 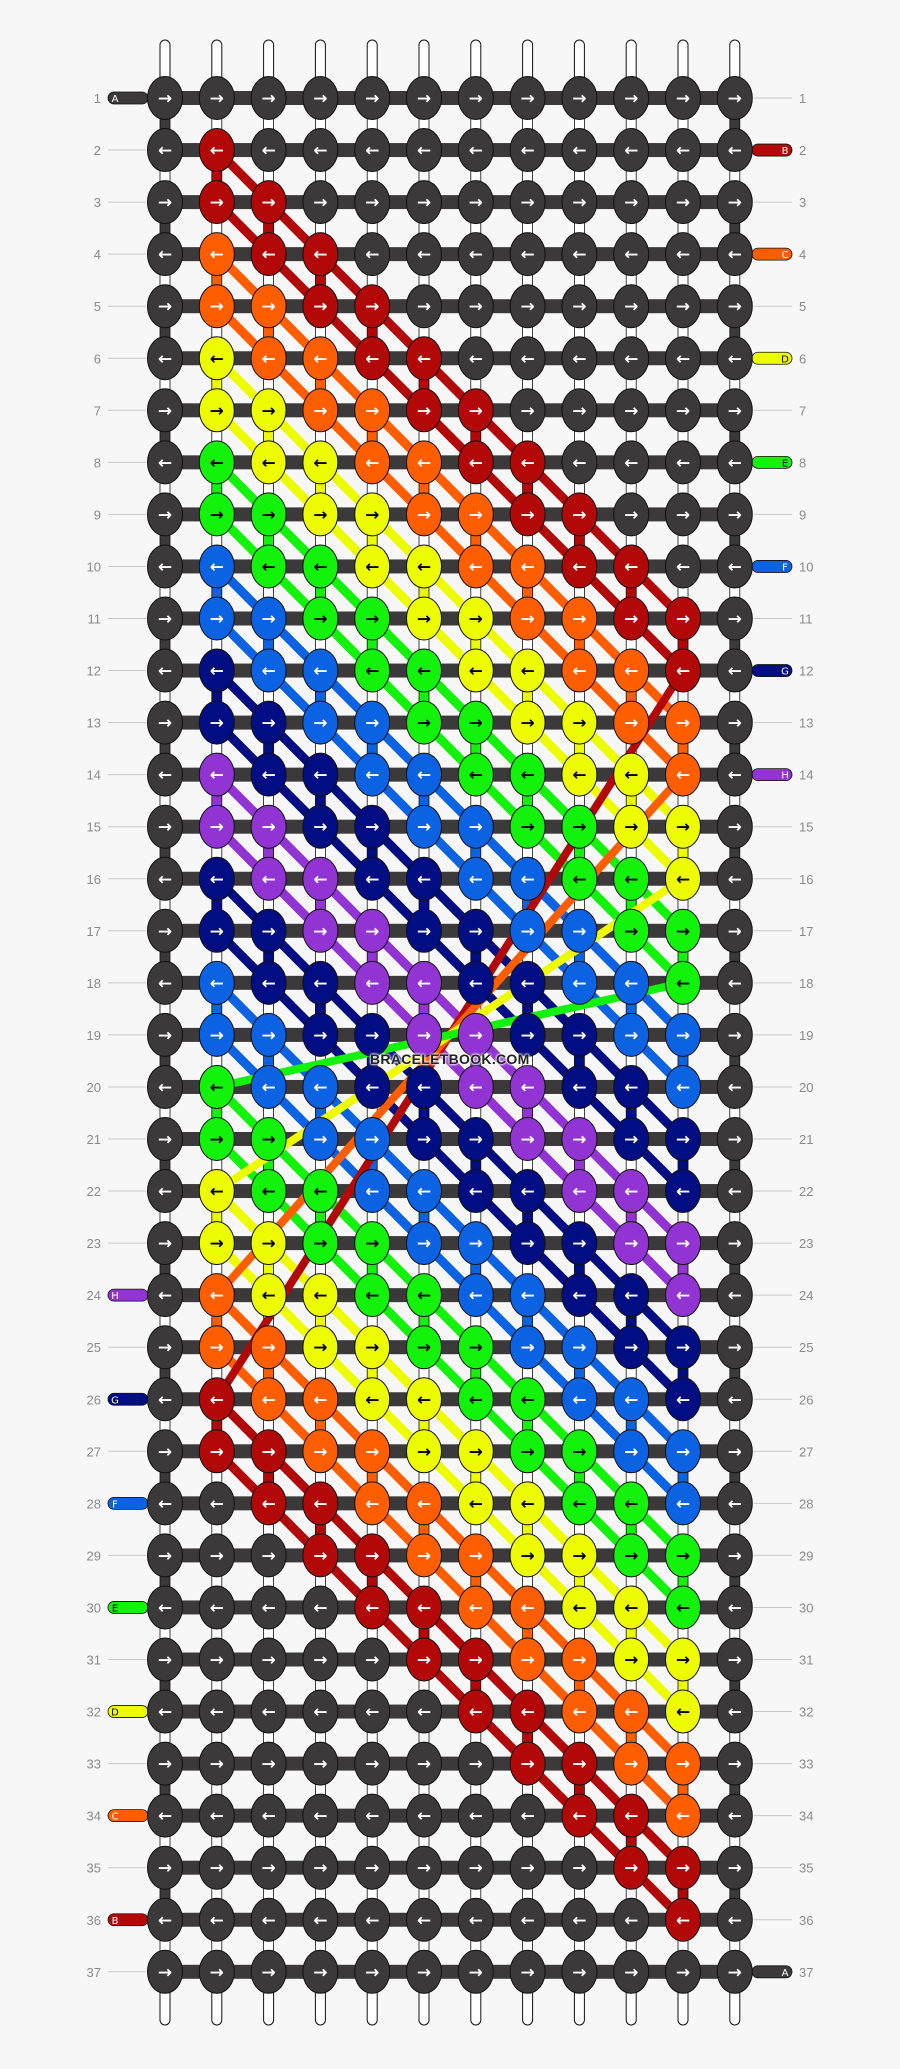 What do you see at coordinates (94, 827) in the screenshot?
I see `row-number-left: 15` at bounding box center [94, 827].